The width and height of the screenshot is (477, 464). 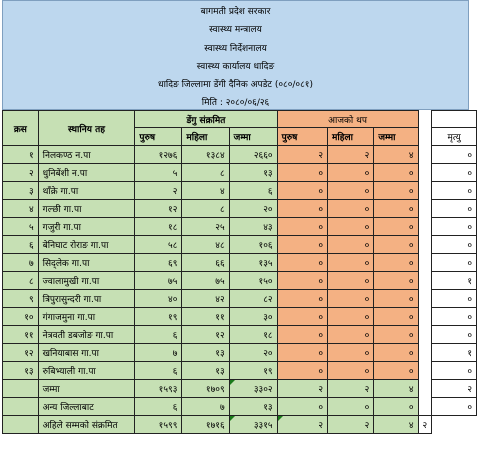 What do you see at coordinates (158, 136) in the screenshot?
I see `col-male-header: पुरुष` at bounding box center [158, 136].